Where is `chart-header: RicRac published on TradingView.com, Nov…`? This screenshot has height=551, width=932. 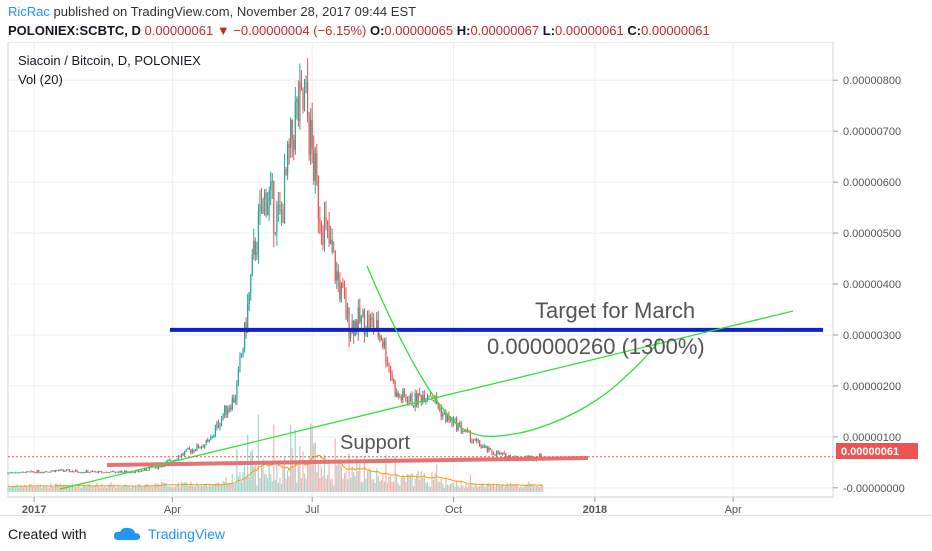 chart-header: RicRac published on TradingView.com, Nov… is located at coordinates (466, 21).